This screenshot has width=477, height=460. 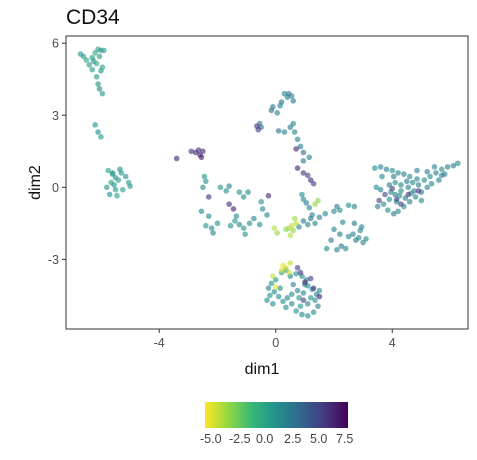 What do you see at coordinates (319, 439) in the screenshot?
I see `color-scale-tick-label: 5.0` at bounding box center [319, 439].